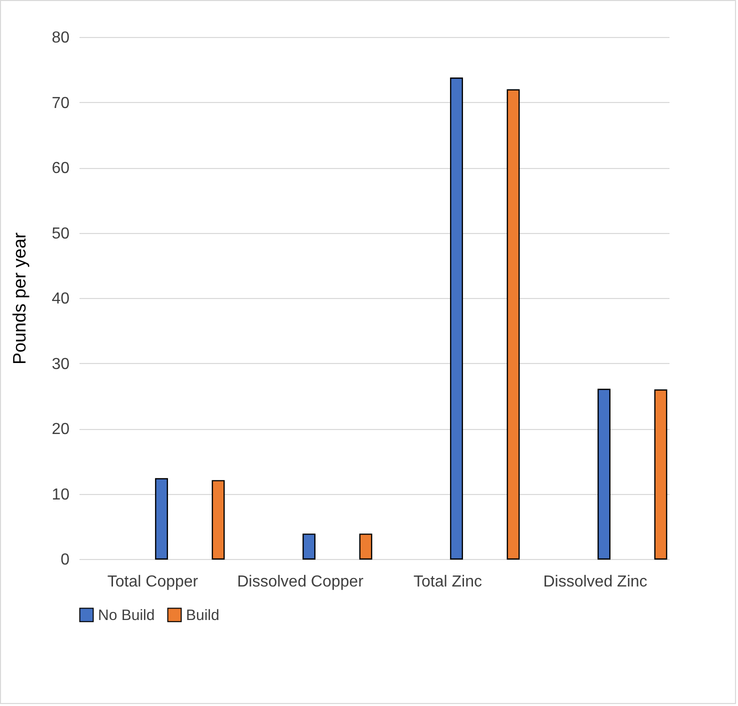  What do you see at coordinates (20, 298) in the screenshot?
I see `y-axis-title: Pounds per year` at bounding box center [20, 298].